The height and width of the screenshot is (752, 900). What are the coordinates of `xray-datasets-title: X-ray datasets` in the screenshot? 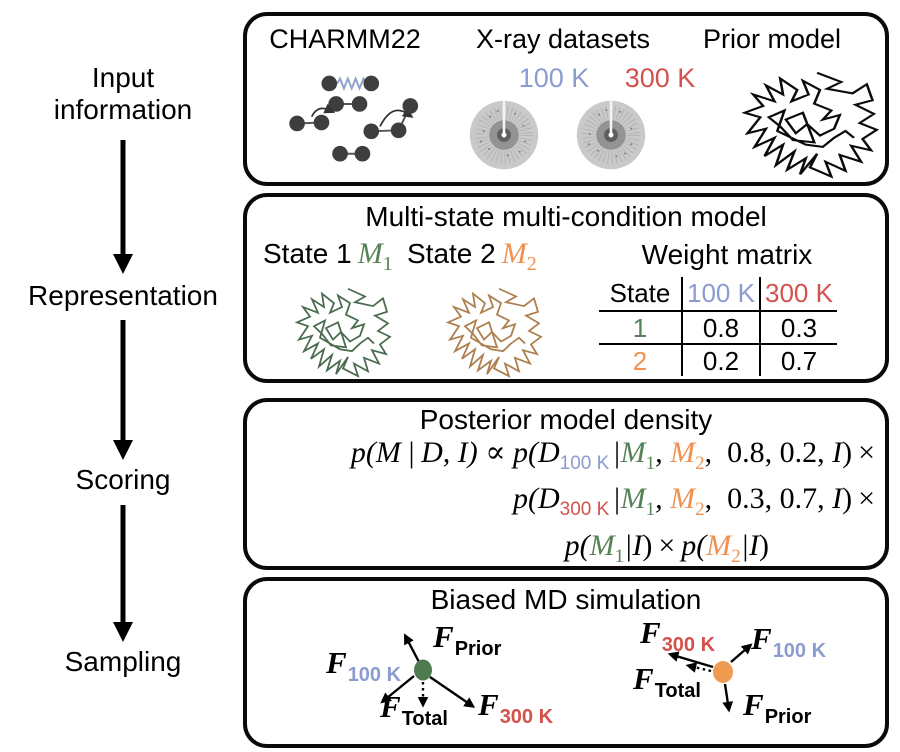 It's located at (563, 39).